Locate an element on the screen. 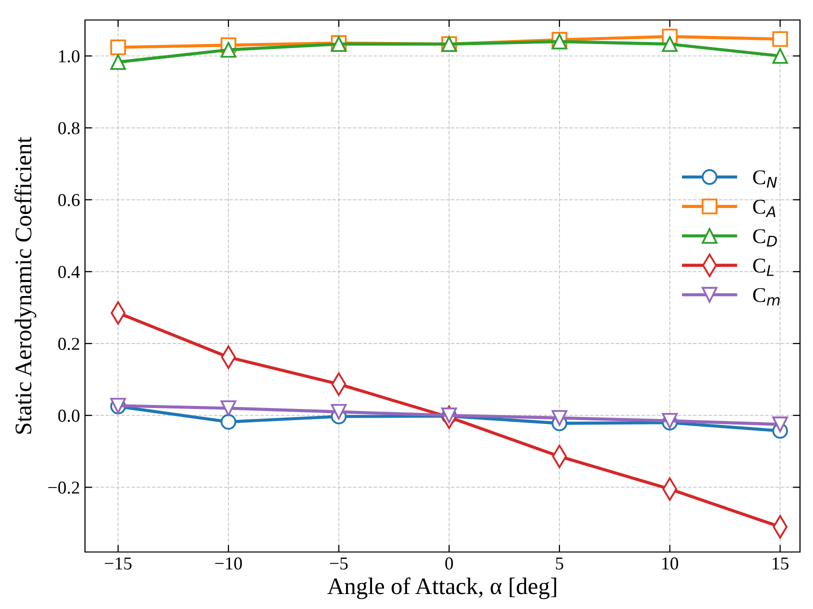 Image resolution: width=813 pixels, height=609 pixels. x-axis-title: Angle of Attack, α [deg] is located at coordinates (441, 588).